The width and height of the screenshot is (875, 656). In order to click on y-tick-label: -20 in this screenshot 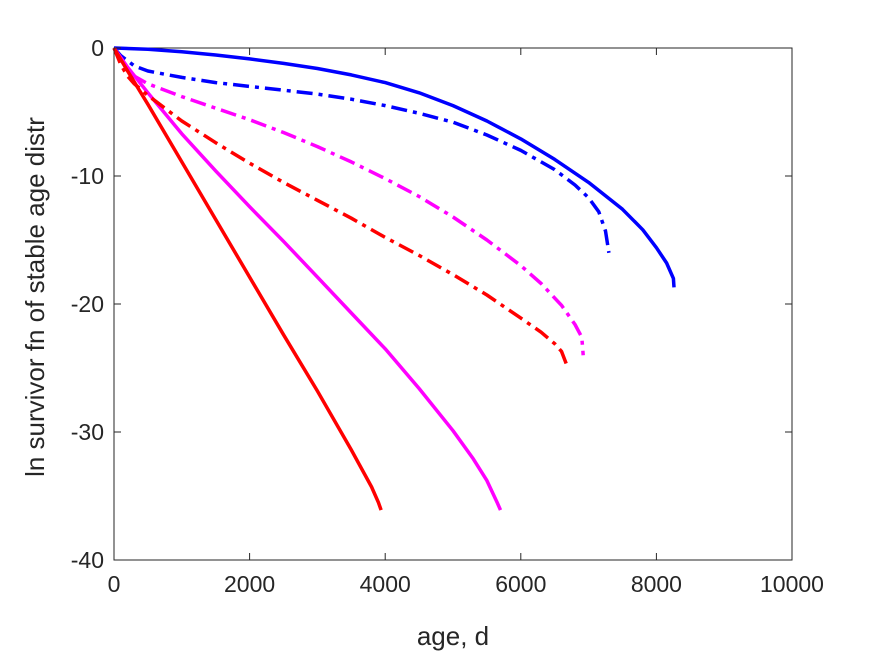, I will do `click(87, 304)`.